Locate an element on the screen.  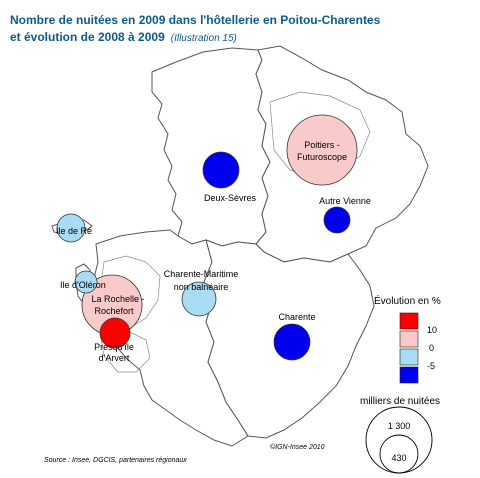
legend-tick-10: 10 is located at coordinates (432, 330).